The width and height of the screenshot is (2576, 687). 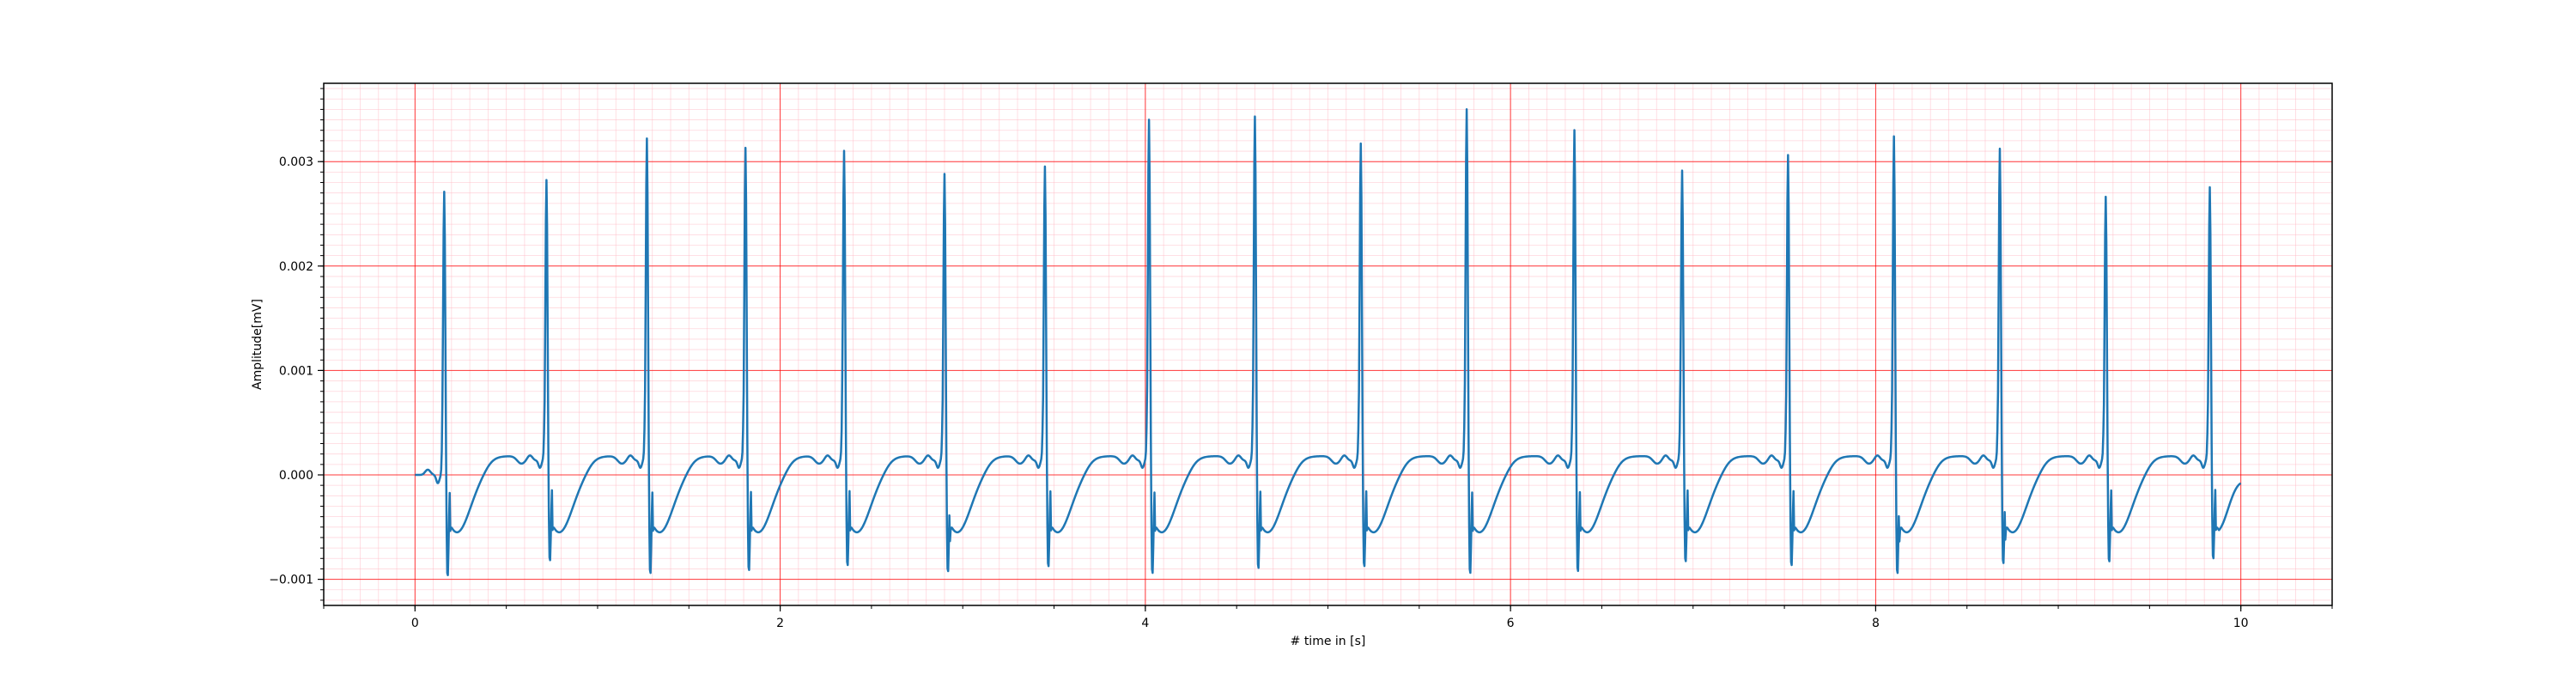 I want to click on x-tick-label: 8, so click(x=1876, y=623).